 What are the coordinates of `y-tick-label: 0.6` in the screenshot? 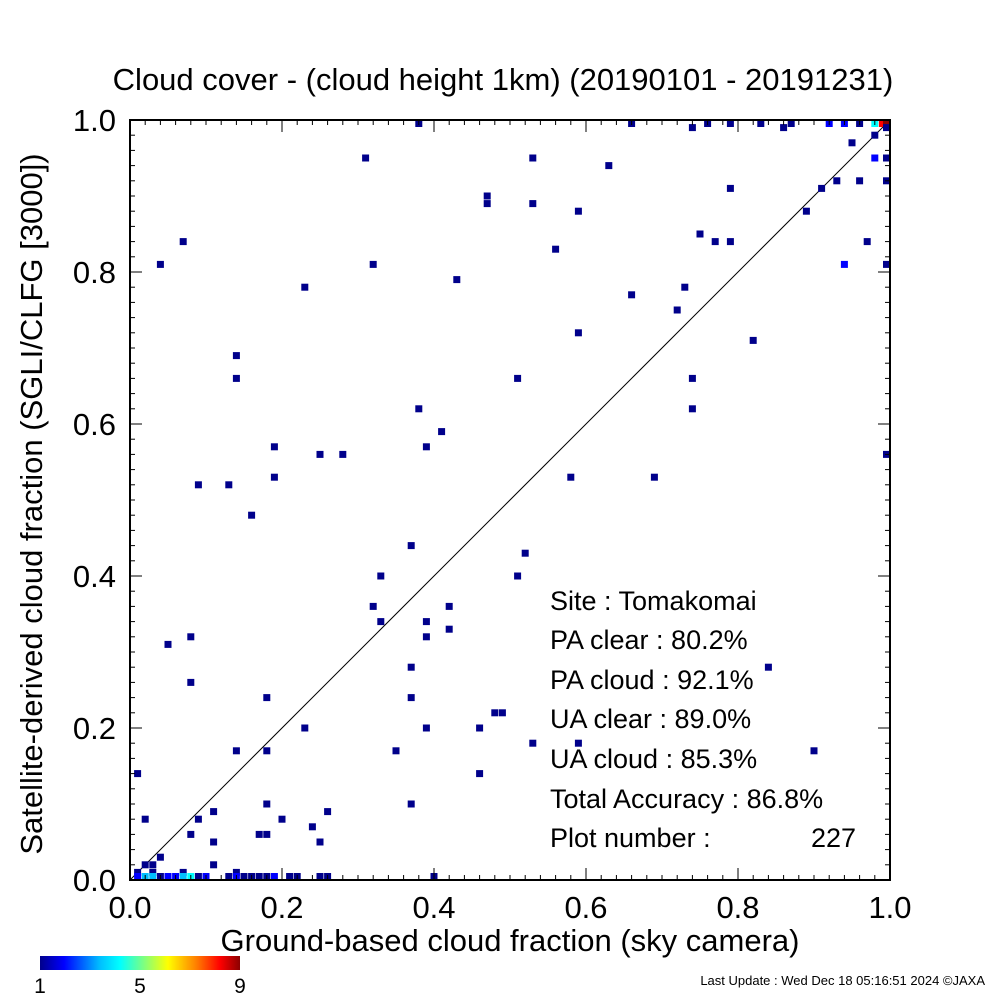 It's located at (94, 424).